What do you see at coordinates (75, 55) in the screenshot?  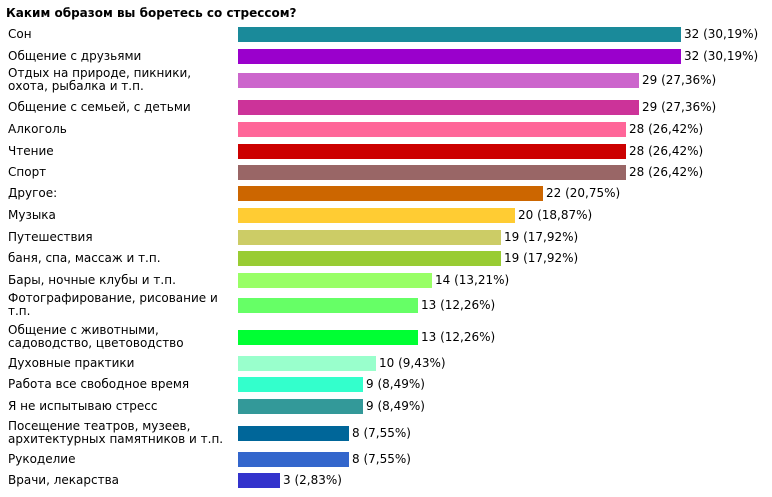 I see `category-label: Общение с друзьями` at bounding box center [75, 55].